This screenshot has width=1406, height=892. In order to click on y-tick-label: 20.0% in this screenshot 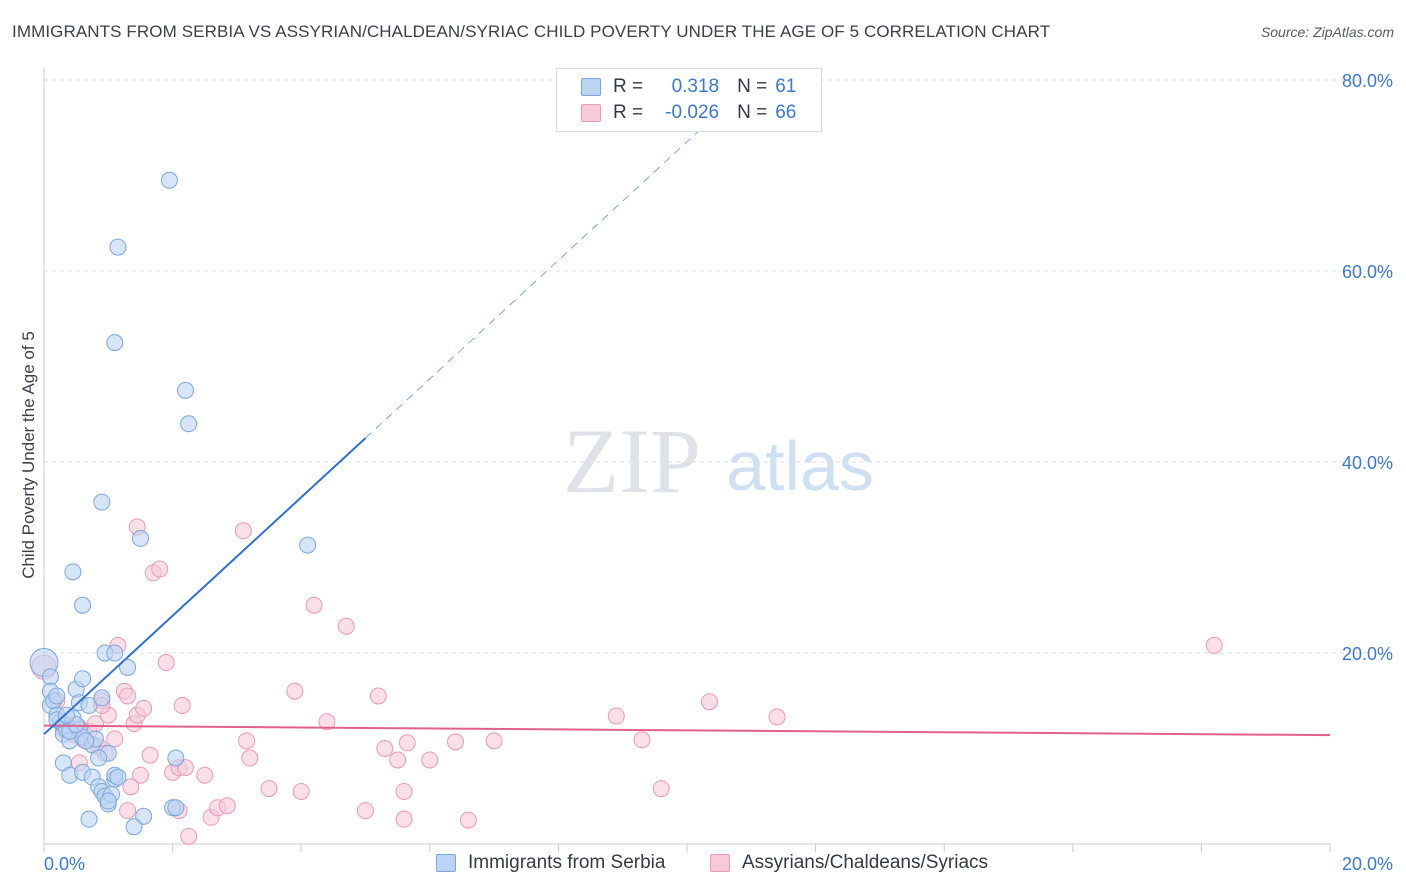, I will do `click(1367, 654)`.